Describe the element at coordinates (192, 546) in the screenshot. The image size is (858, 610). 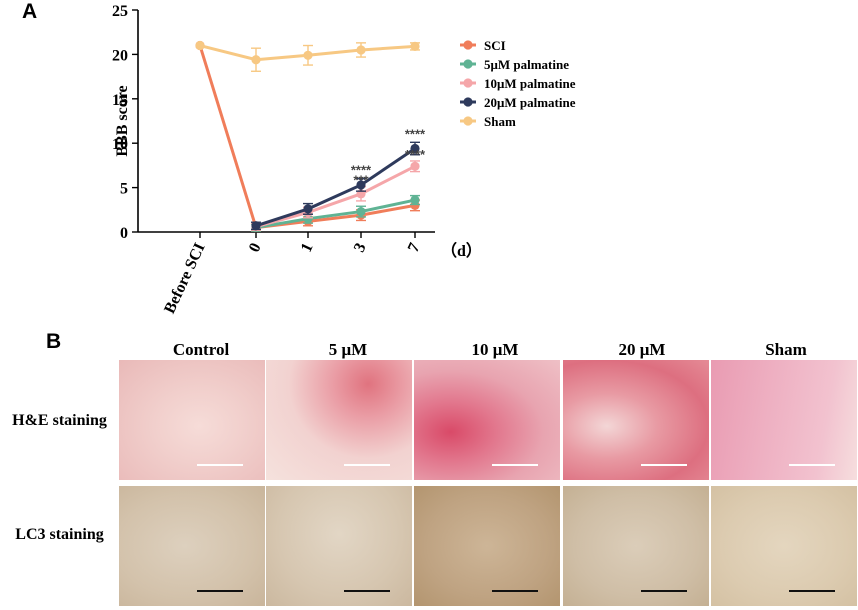
I see `lc3-image-control` at that location.